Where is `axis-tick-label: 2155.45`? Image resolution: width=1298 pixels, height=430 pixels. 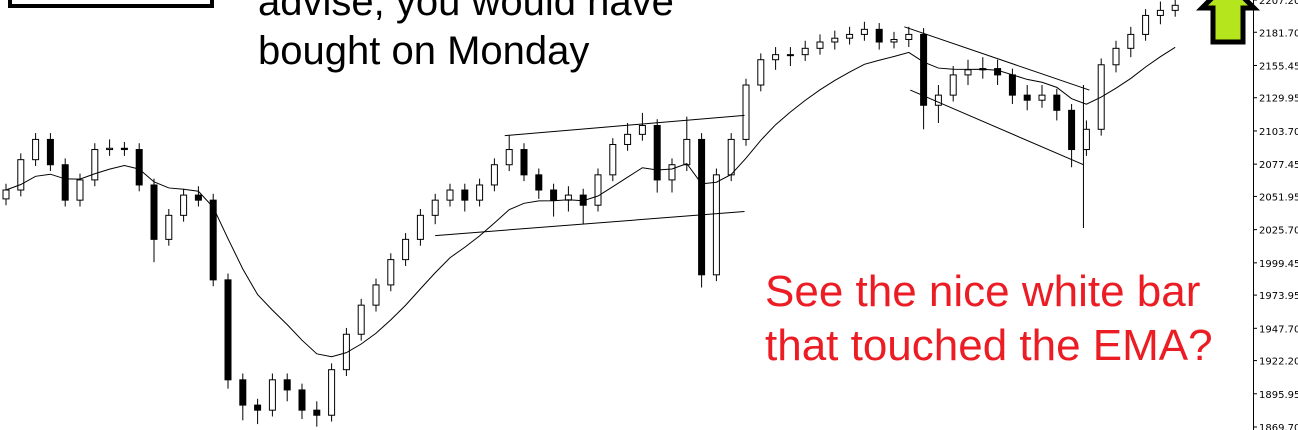 axis-tick-label: 2155.45 is located at coordinates (1278, 66).